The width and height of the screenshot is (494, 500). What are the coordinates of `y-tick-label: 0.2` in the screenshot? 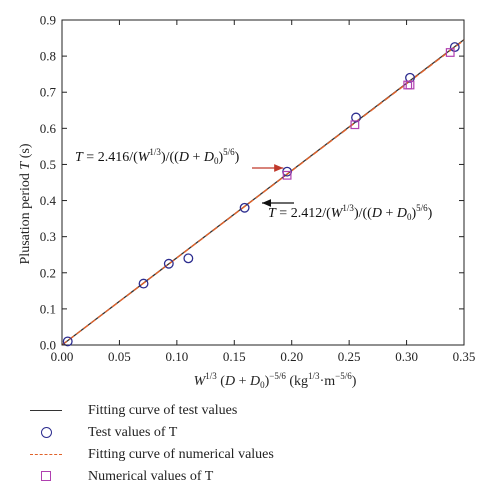 It's located at (48, 272).